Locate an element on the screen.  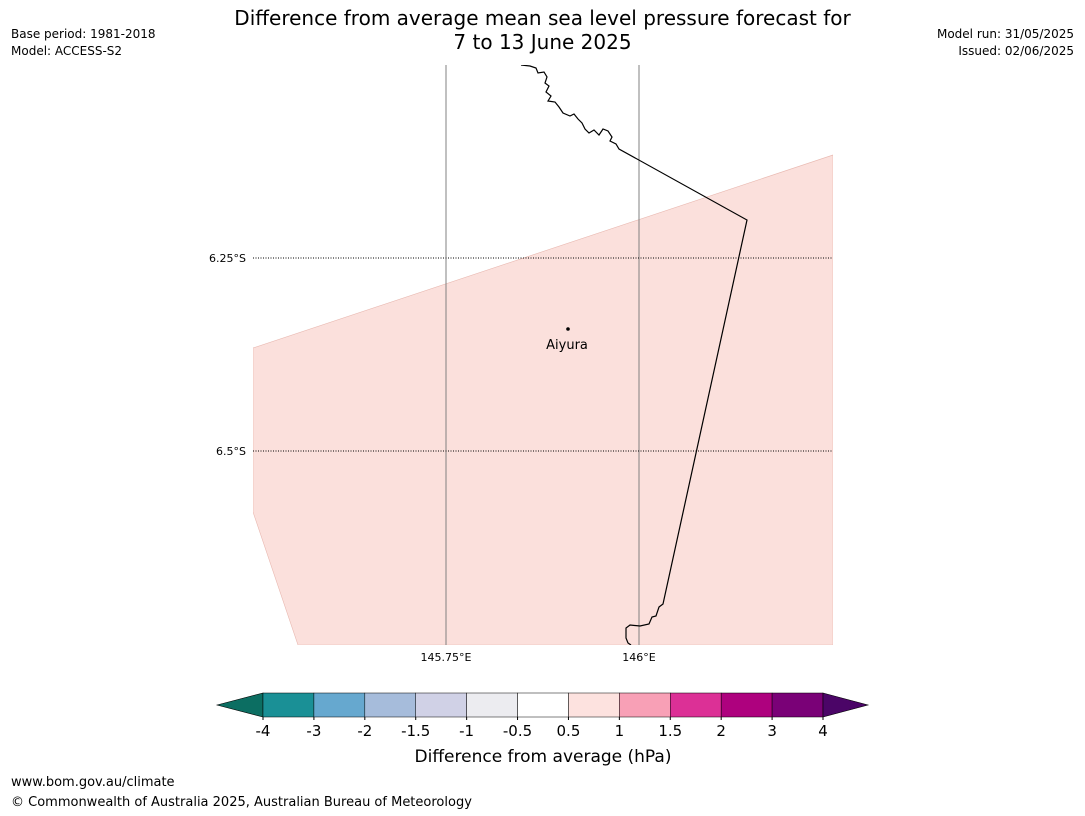
colorbar-tick-label: 1 is located at coordinates (620, 731).